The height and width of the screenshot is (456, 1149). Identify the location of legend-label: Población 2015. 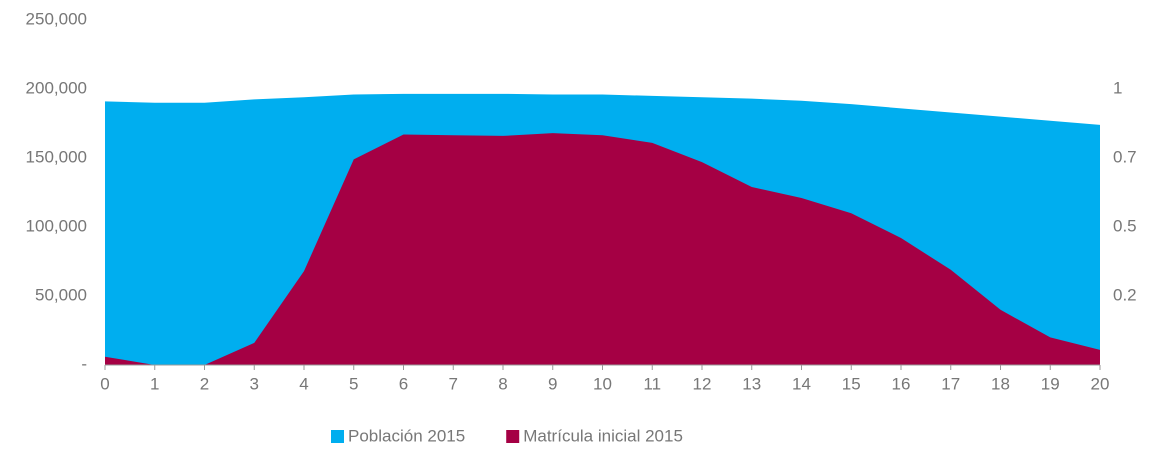
(406, 435).